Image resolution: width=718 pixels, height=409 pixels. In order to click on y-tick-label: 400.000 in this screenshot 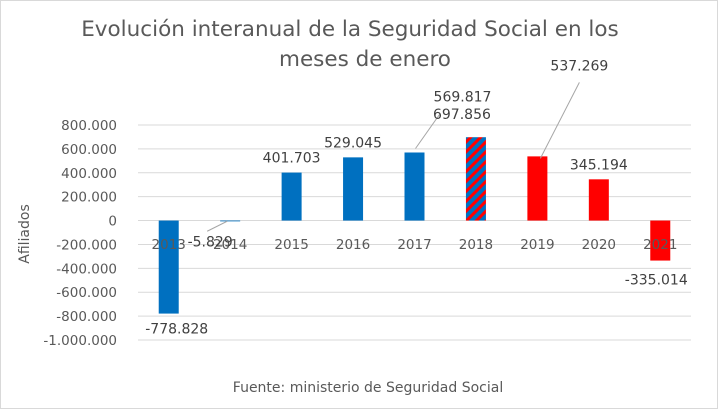, I will do `click(89, 174)`.